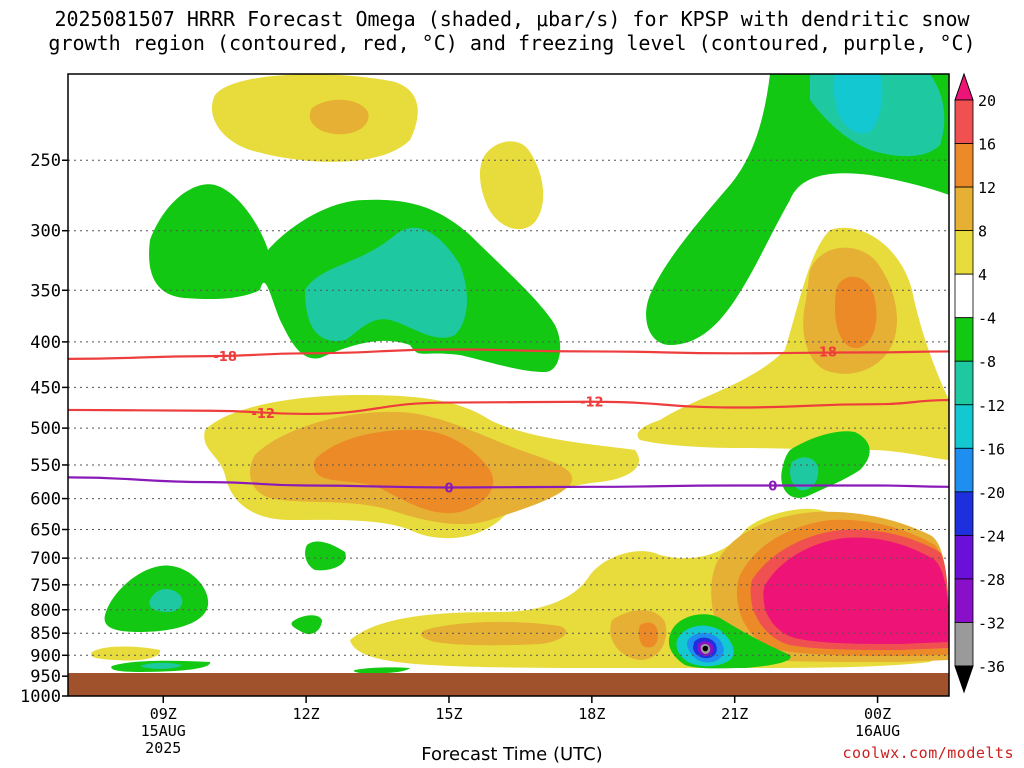 Image resolution: width=1024 pixels, height=768 pixels. Describe the element at coordinates (979, 383) in the screenshot. I see `colorbar: 20 16 12 8 4 -4 -8 -12 -16 -20 -24 -28 -32 -36` at that location.